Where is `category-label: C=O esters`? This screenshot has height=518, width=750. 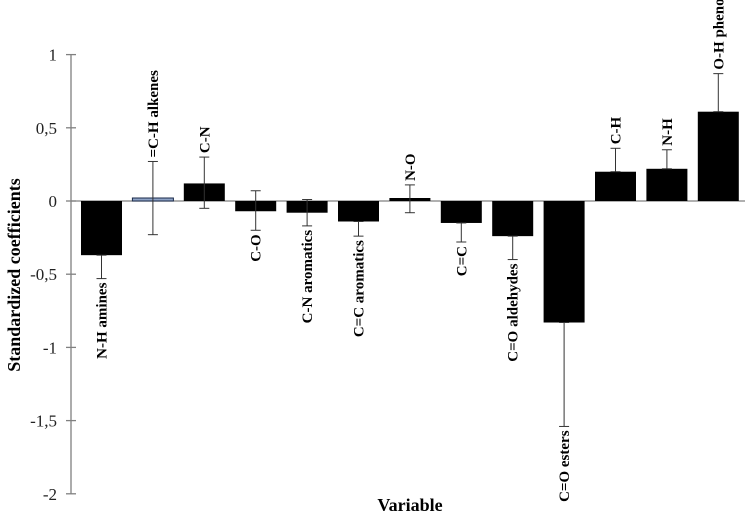
category-label: C=O esters is located at coordinates (565, 466).